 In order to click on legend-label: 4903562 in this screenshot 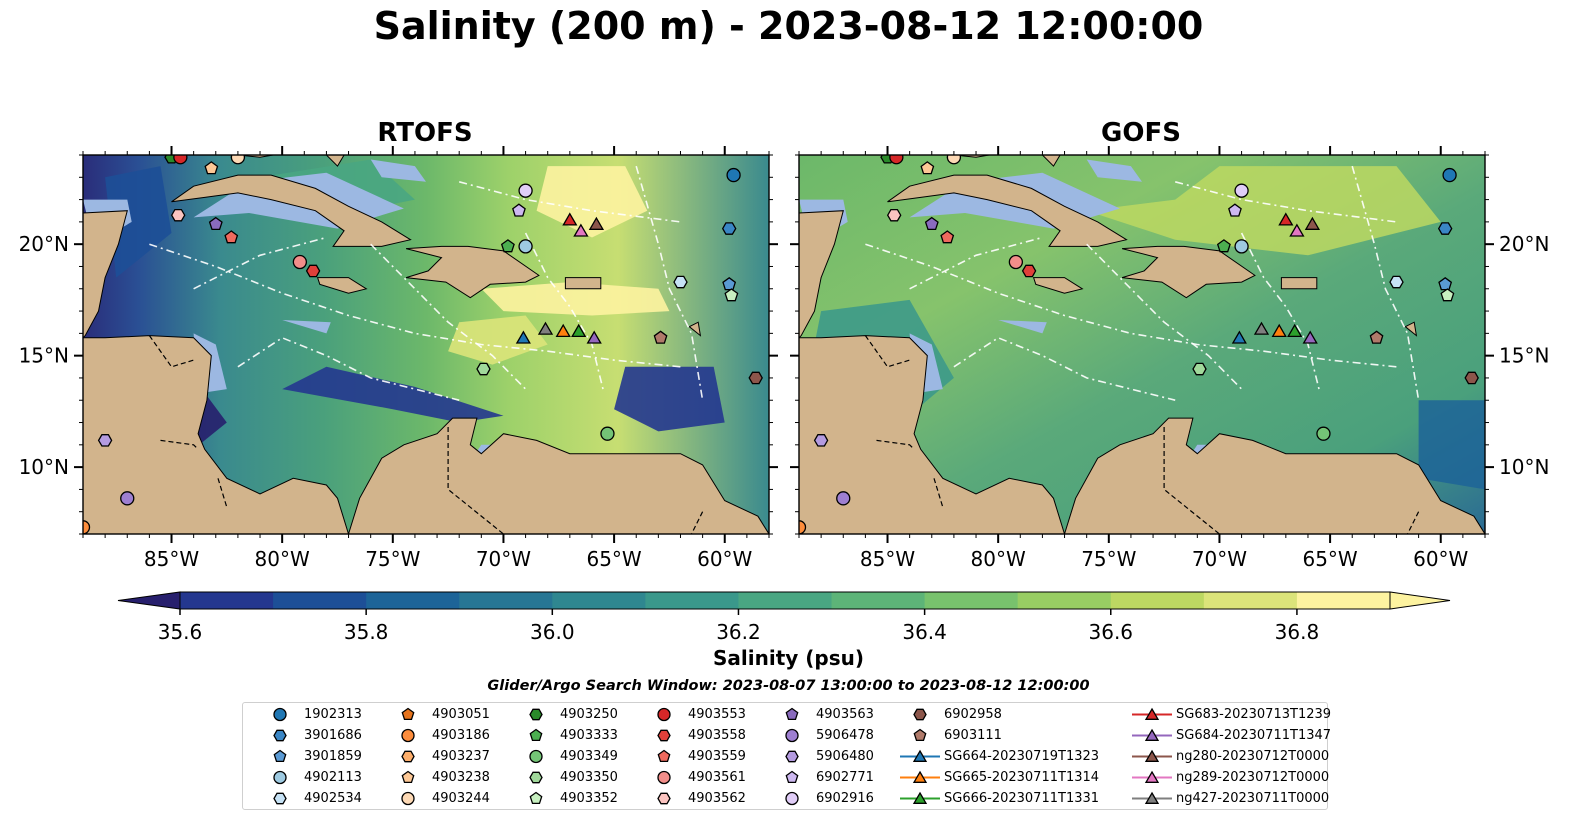, I will do `click(717, 798)`.